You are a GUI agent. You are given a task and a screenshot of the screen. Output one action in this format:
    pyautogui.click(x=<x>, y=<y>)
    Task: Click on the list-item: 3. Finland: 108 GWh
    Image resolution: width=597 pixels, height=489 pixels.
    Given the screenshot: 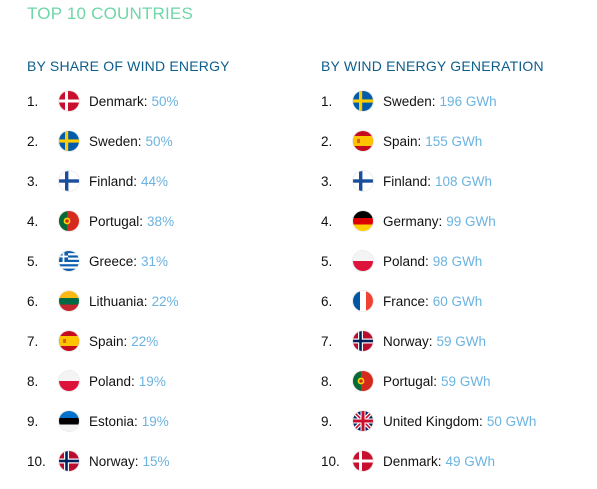 What is the action you would take?
    pyautogui.click(x=406, y=181)
    